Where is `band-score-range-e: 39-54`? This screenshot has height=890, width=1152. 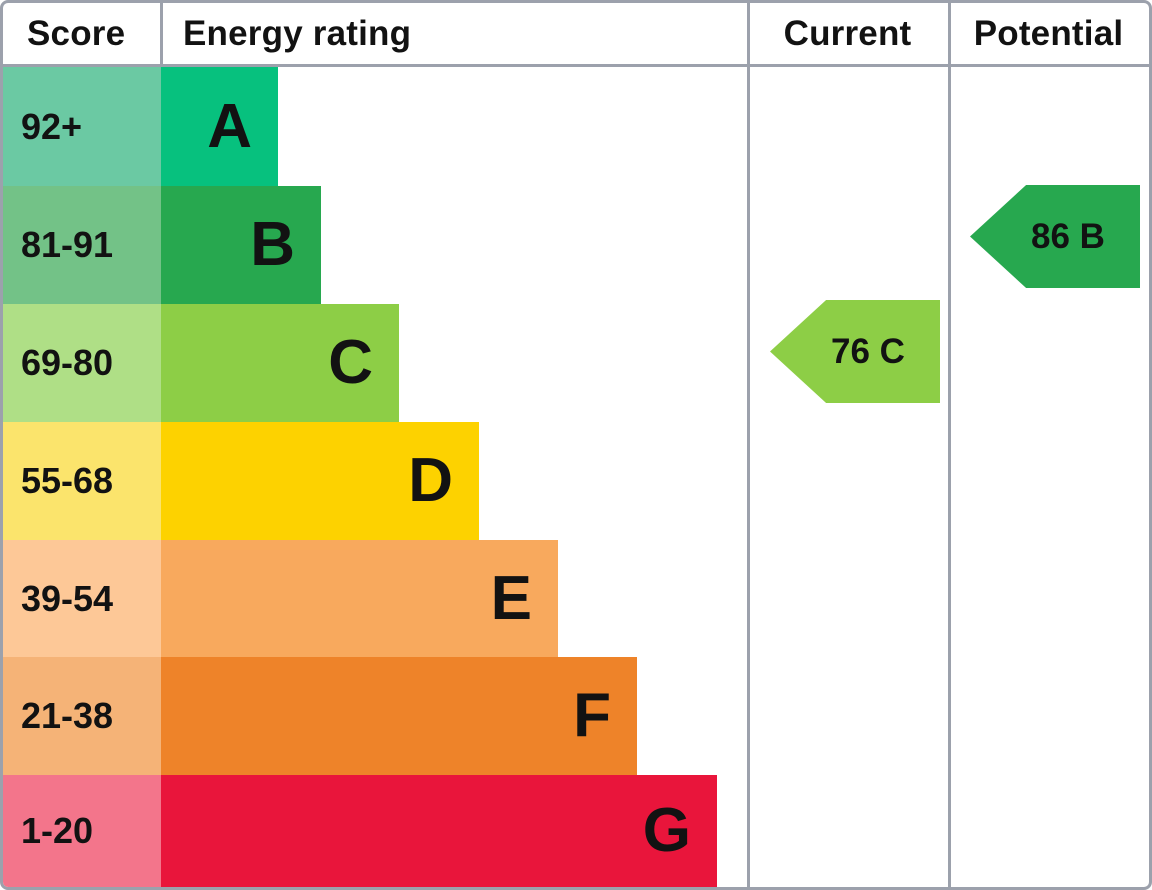
band-score-range-e: 39-54 is located at coordinates (82, 598).